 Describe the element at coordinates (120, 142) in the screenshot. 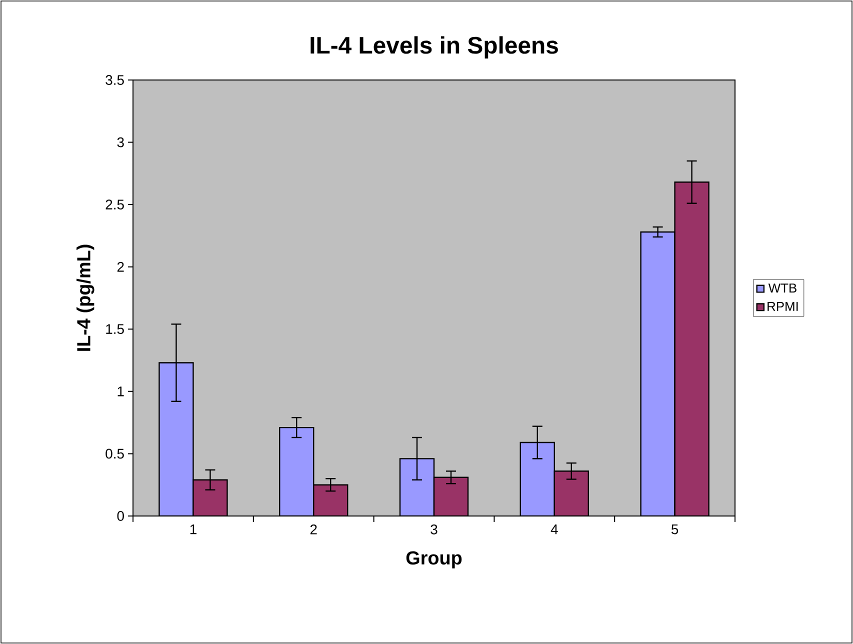

I see `y-tick-label: 3` at that location.